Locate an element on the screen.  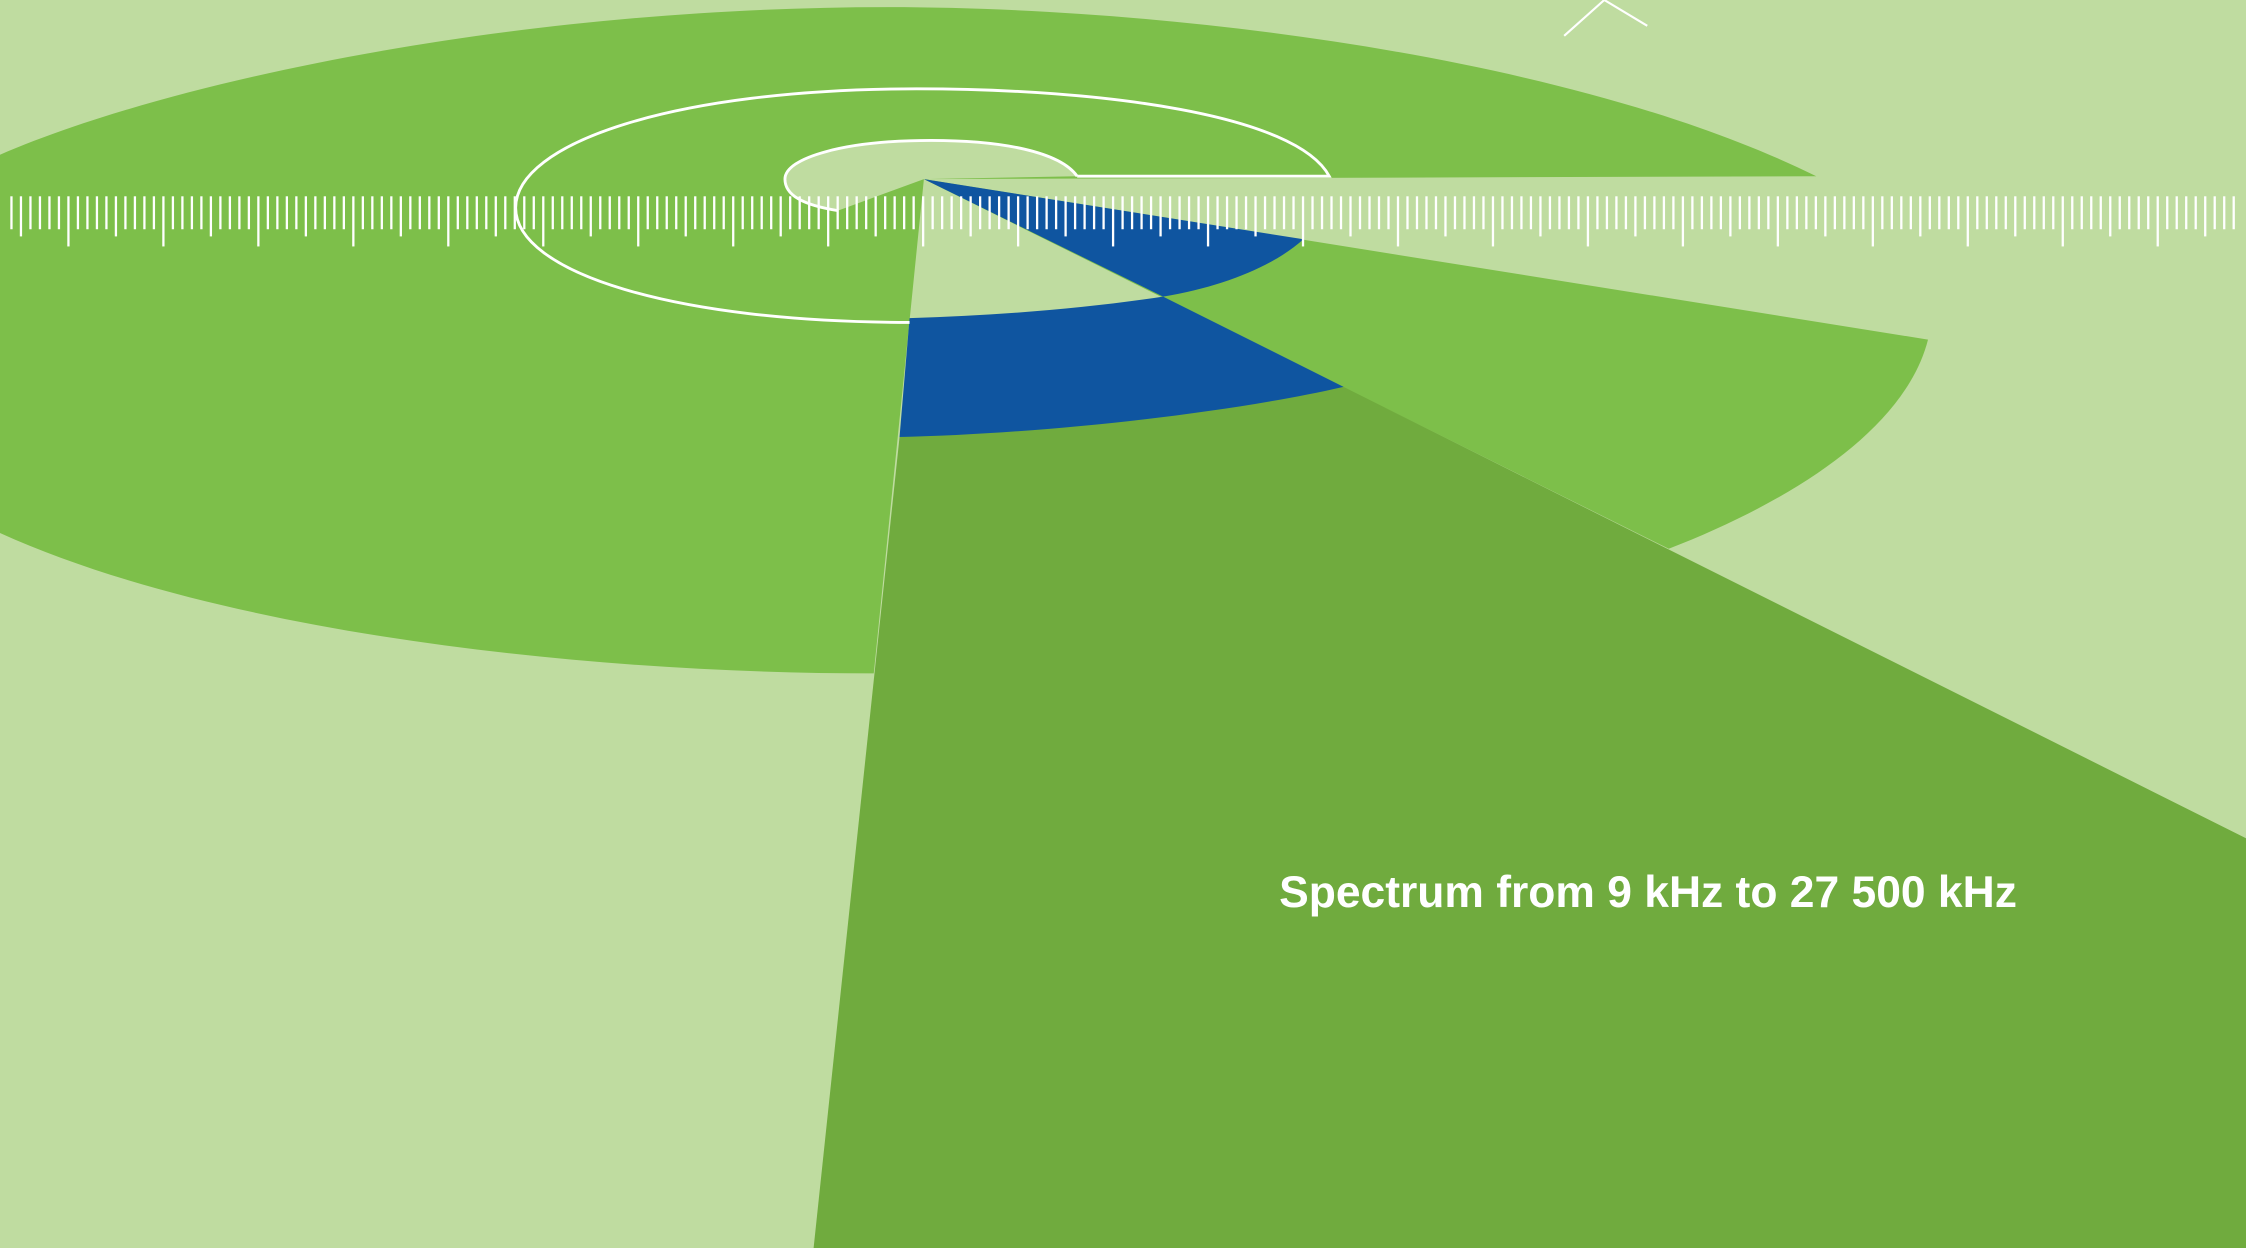
spiral-core is located at coordinates (931, 175).